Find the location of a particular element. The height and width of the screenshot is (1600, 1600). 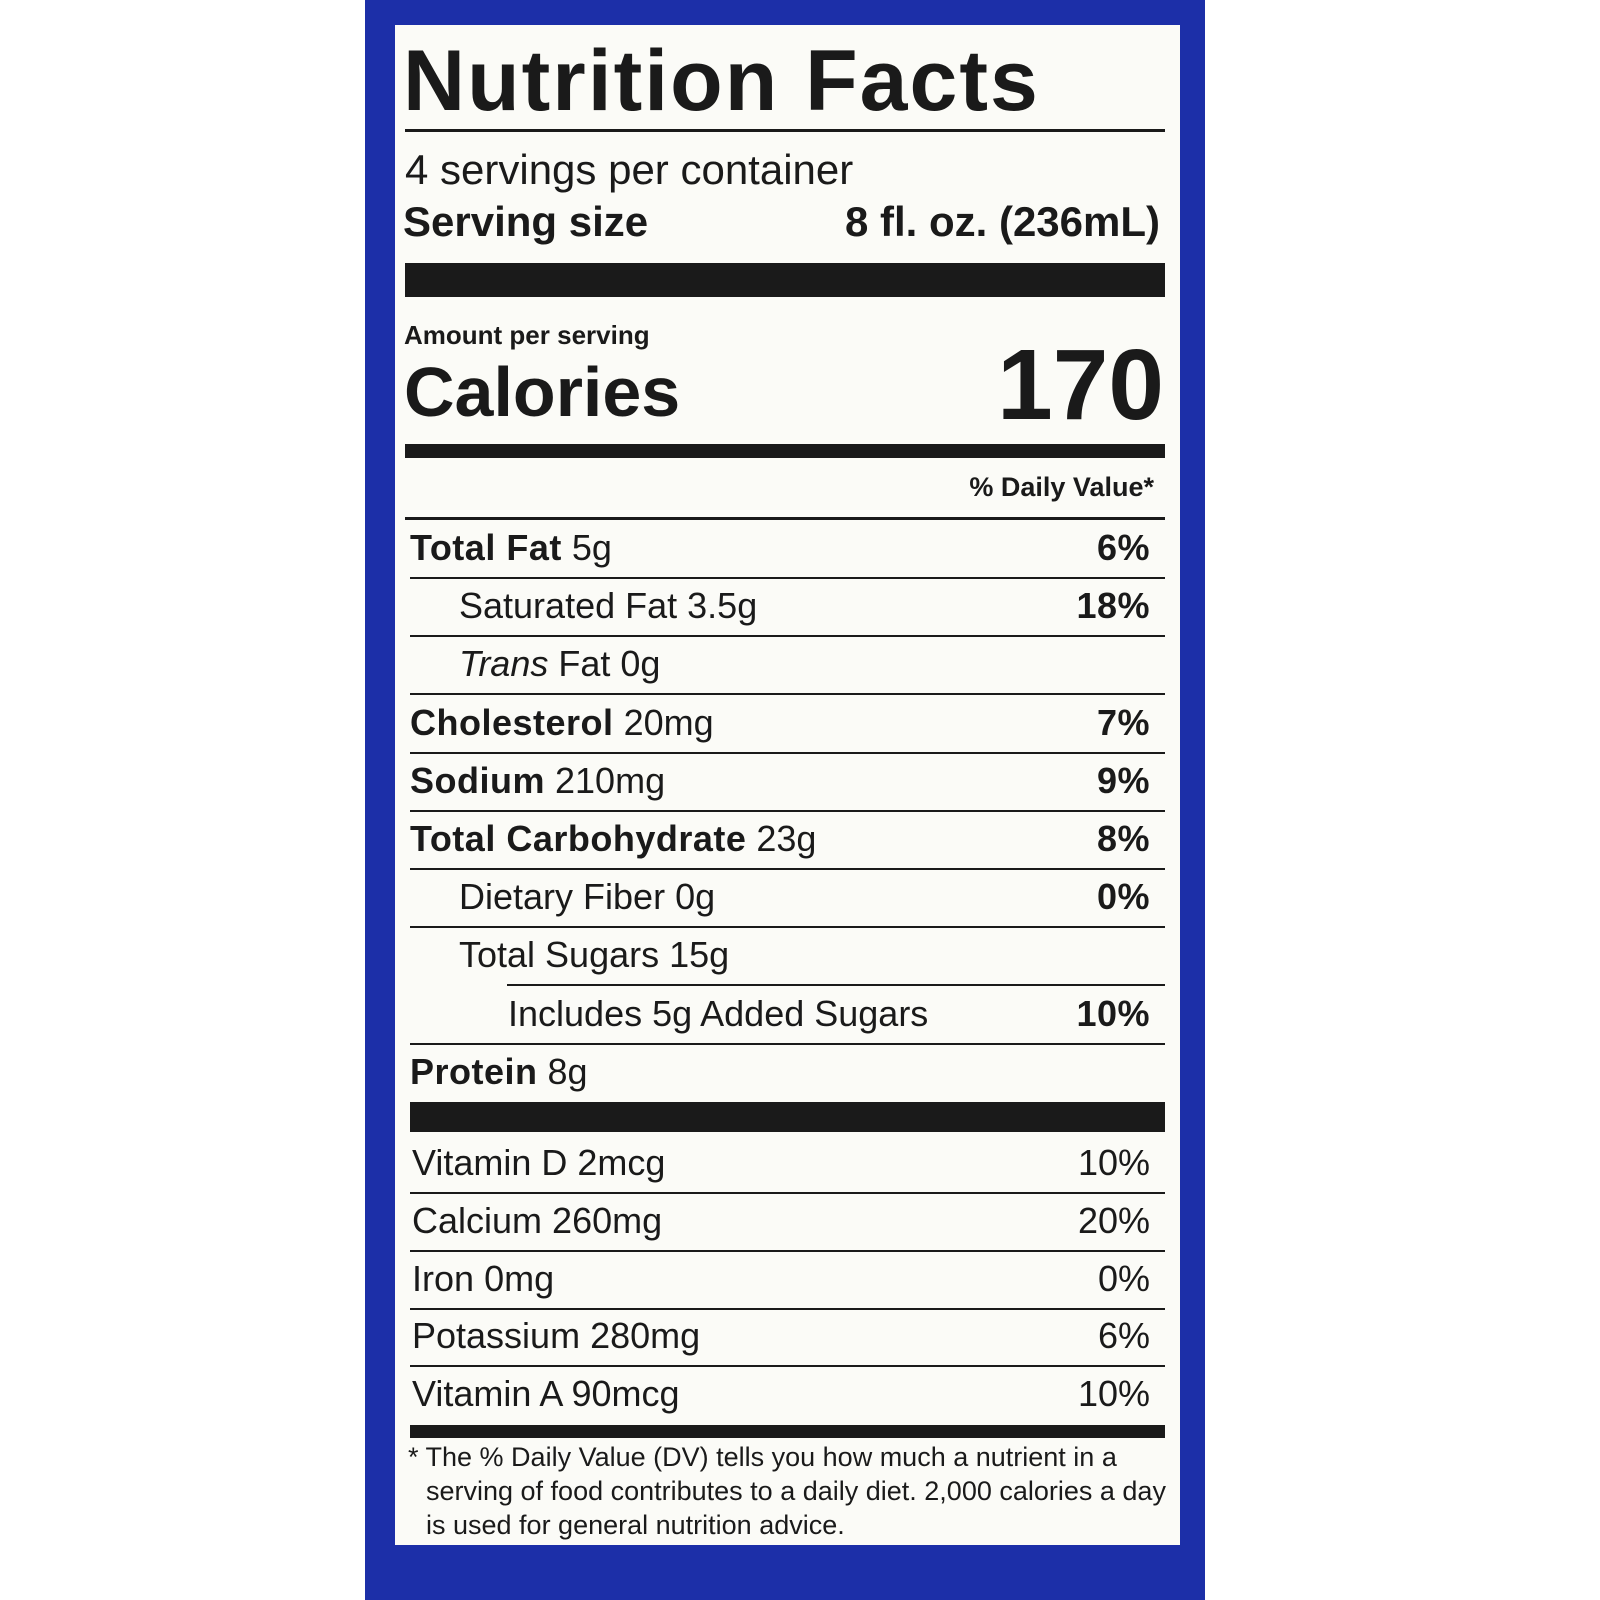

nutrient-amount: 210mg is located at coordinates (610, 780).